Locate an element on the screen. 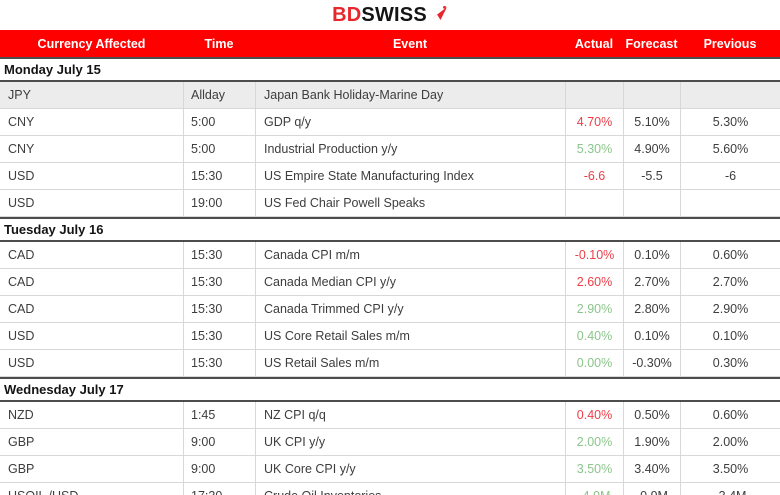  forecast-cell: 4.90% is located at coordinates (651, 149).